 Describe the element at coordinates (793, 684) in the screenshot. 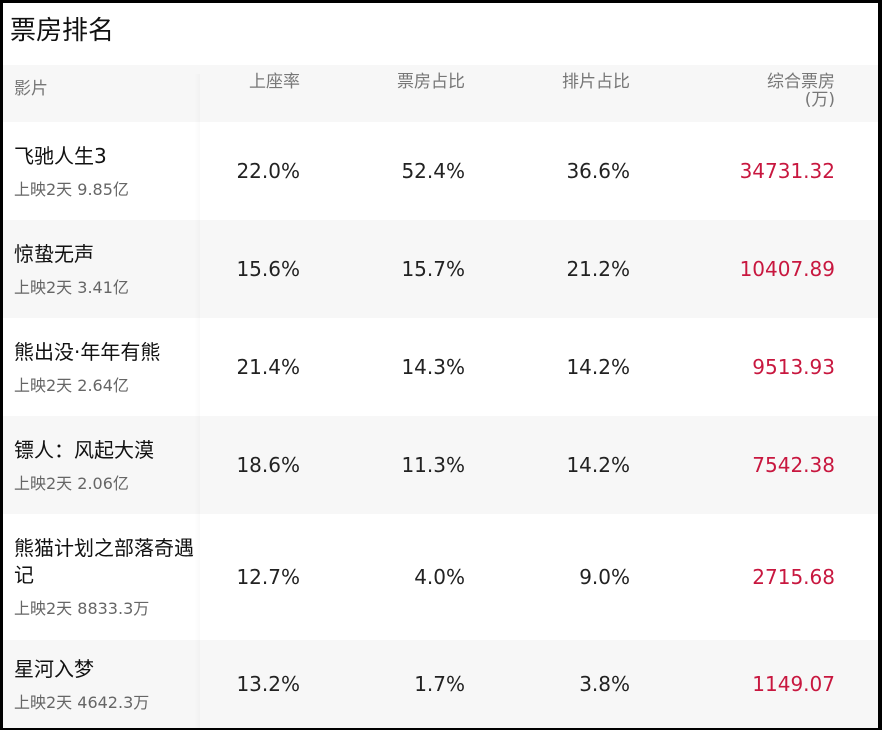

I see `total-box-office-value: 1149.07` at that location.